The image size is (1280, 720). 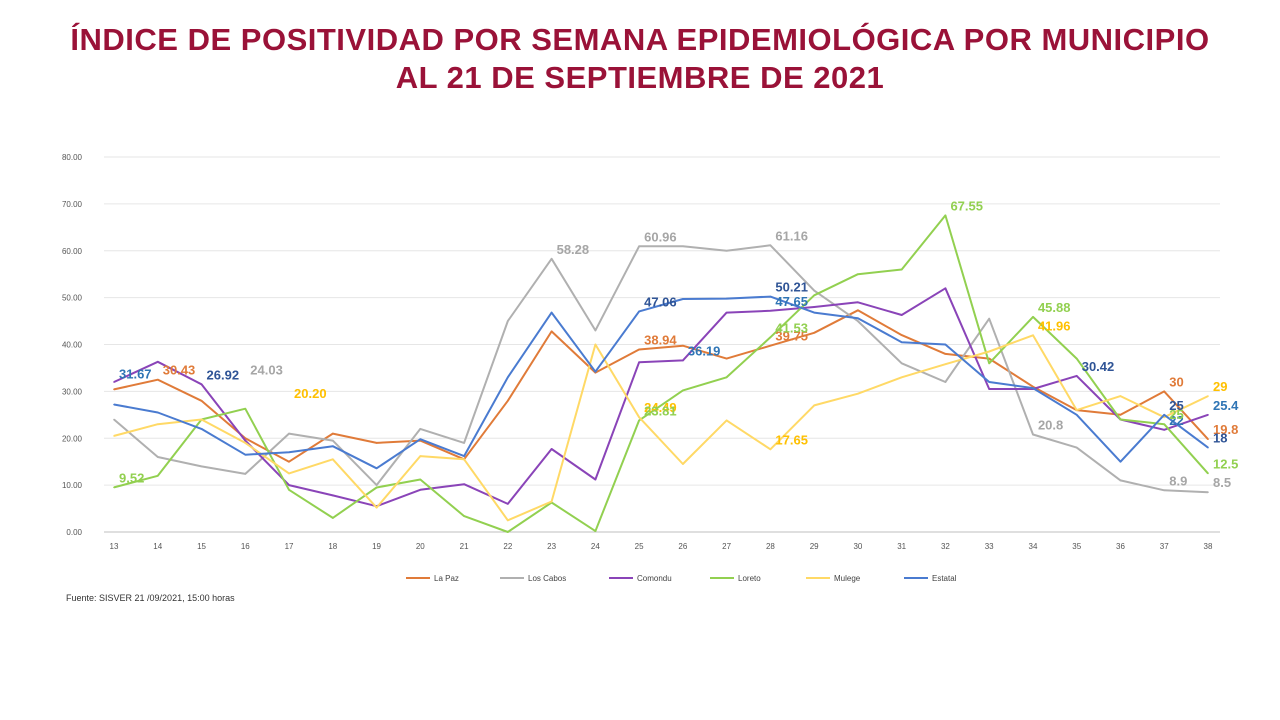 I want to click on data-label: 23.81, so click(x=660, y=410).